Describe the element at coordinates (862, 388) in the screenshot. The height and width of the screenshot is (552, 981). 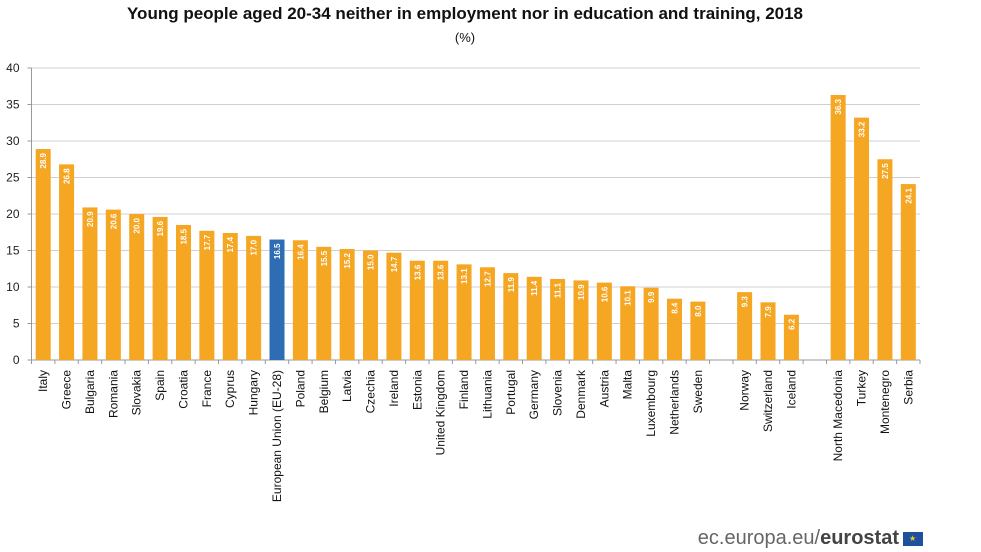
I see `x-tick-label: Turkey` at that location.